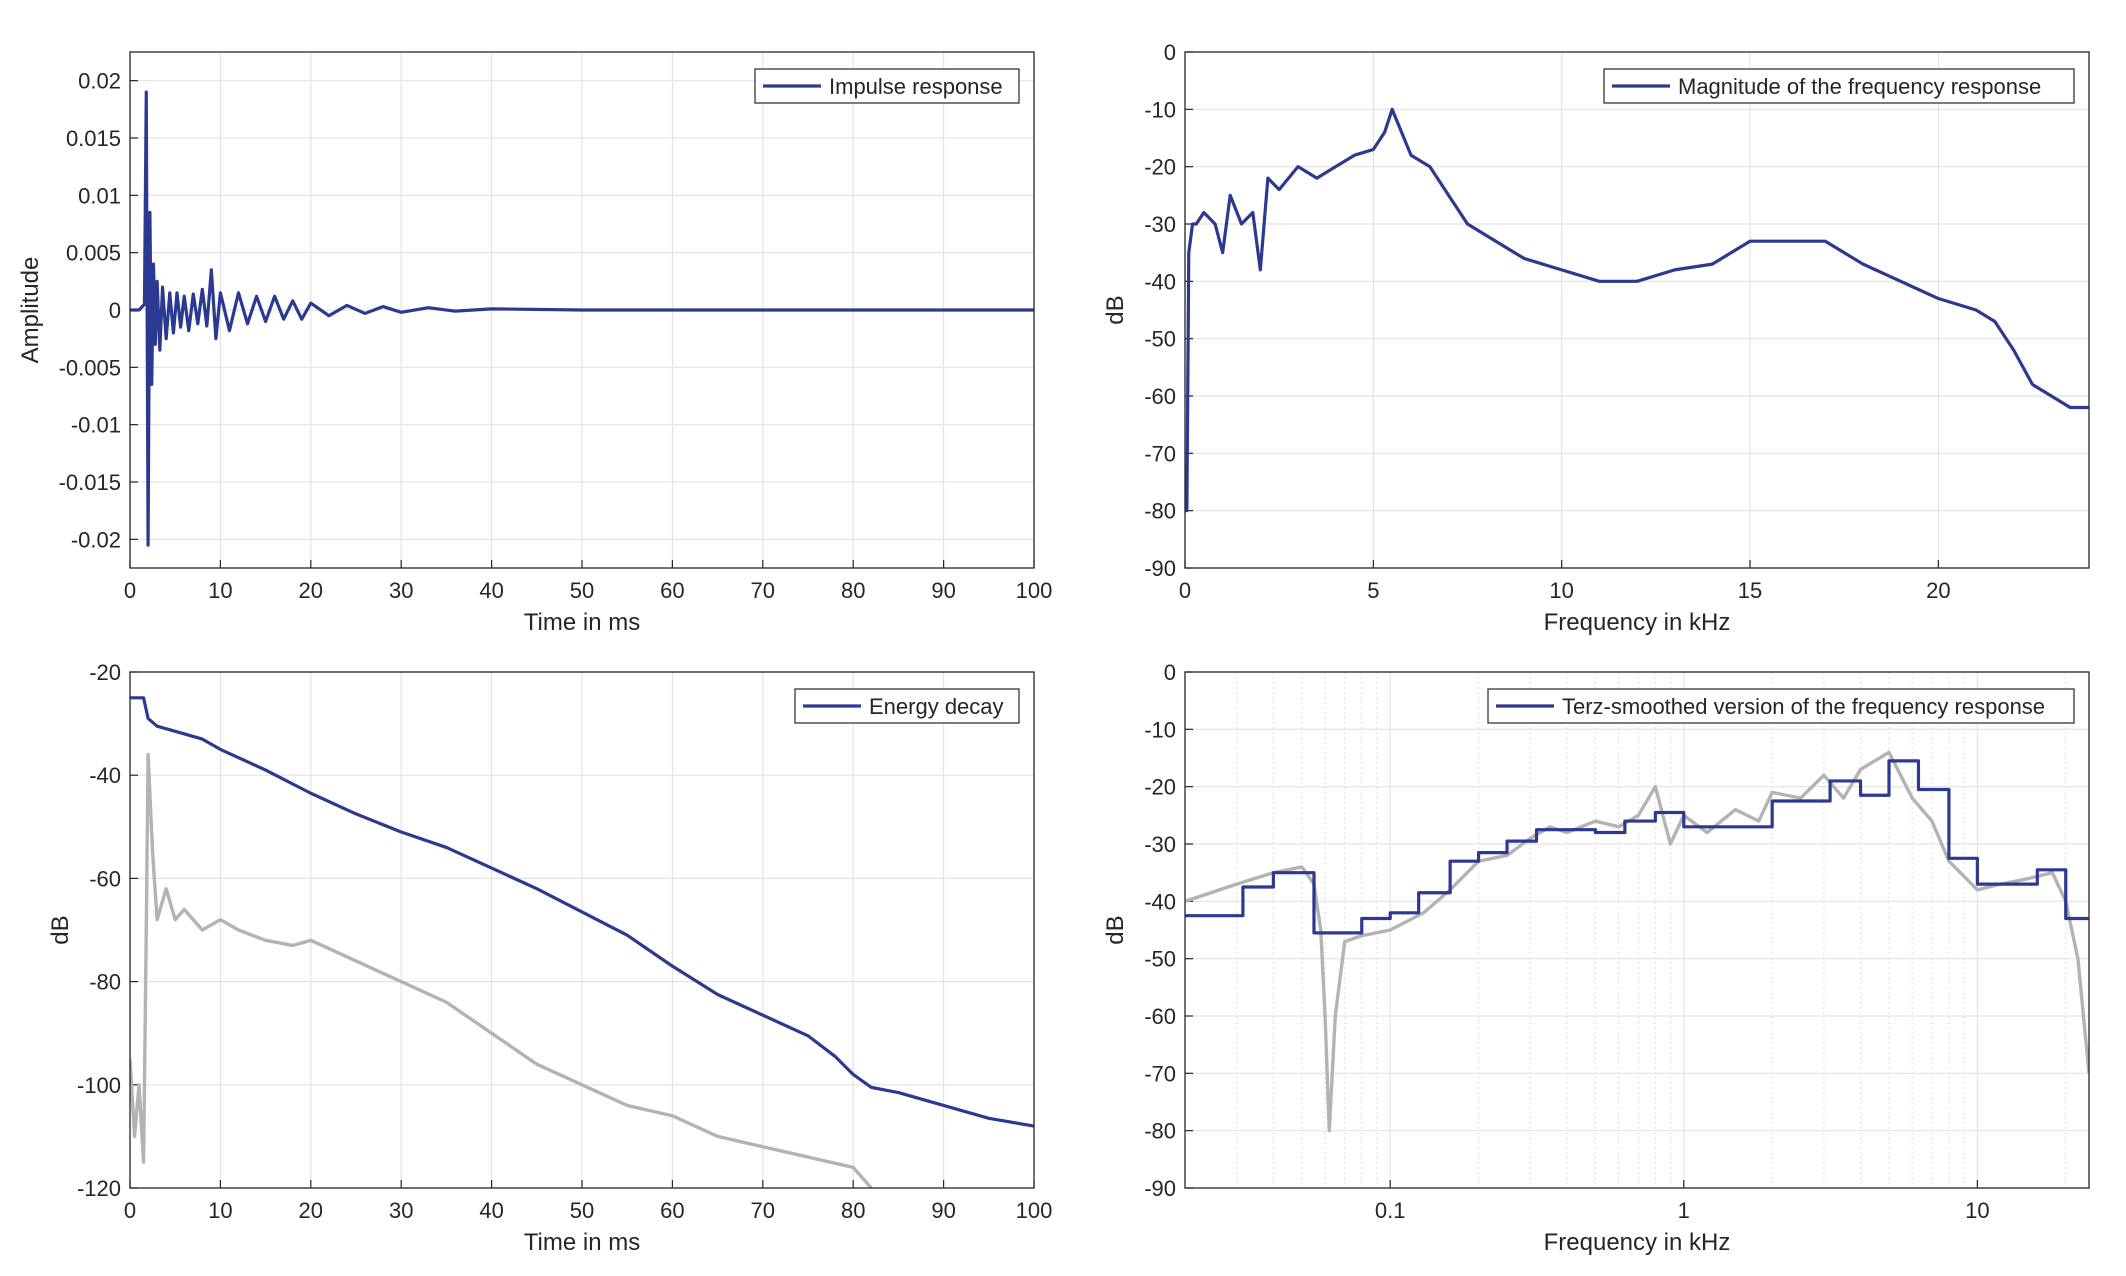 The height and width of the screenshot is (1276, 2126). I want to click on y-tick-label: 0.005, so click(93, 253).